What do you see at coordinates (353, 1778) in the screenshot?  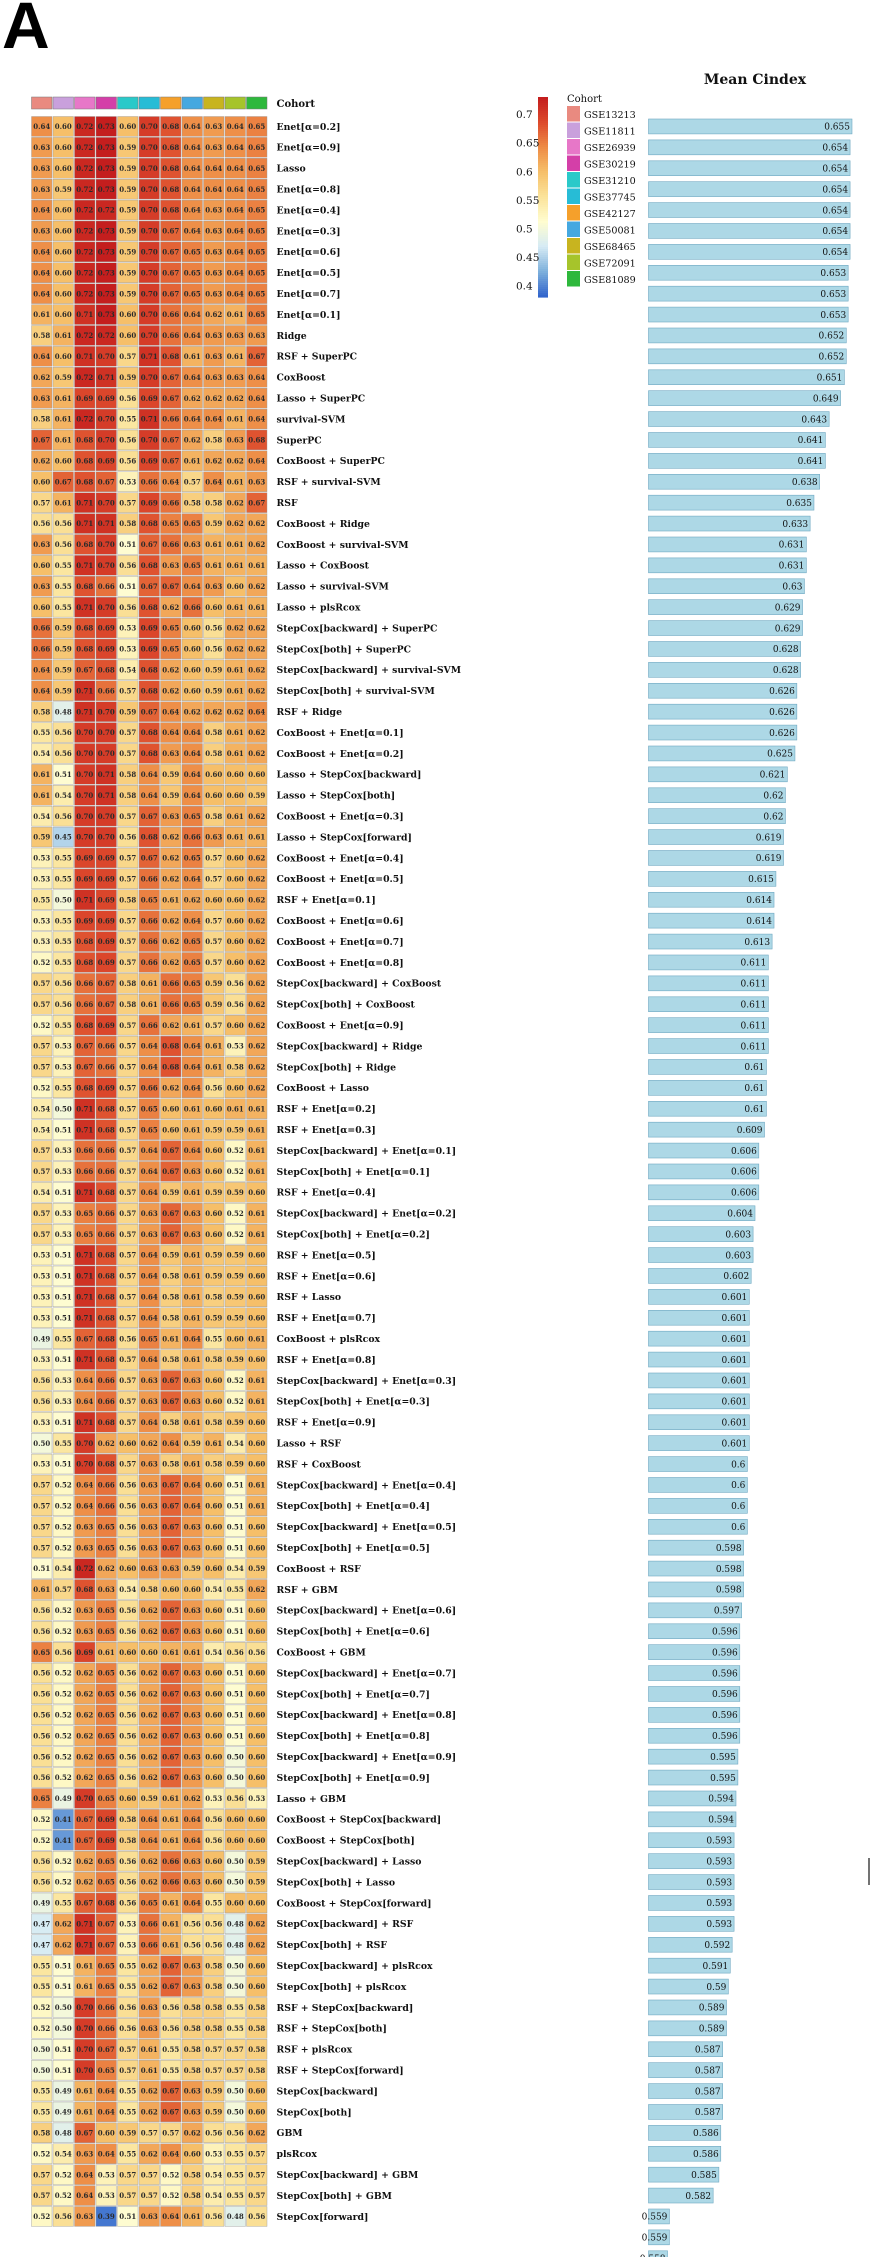 I see `row-label: StepCox[both] + Enet[α=0.9]` at bounding box center [353, 1778].